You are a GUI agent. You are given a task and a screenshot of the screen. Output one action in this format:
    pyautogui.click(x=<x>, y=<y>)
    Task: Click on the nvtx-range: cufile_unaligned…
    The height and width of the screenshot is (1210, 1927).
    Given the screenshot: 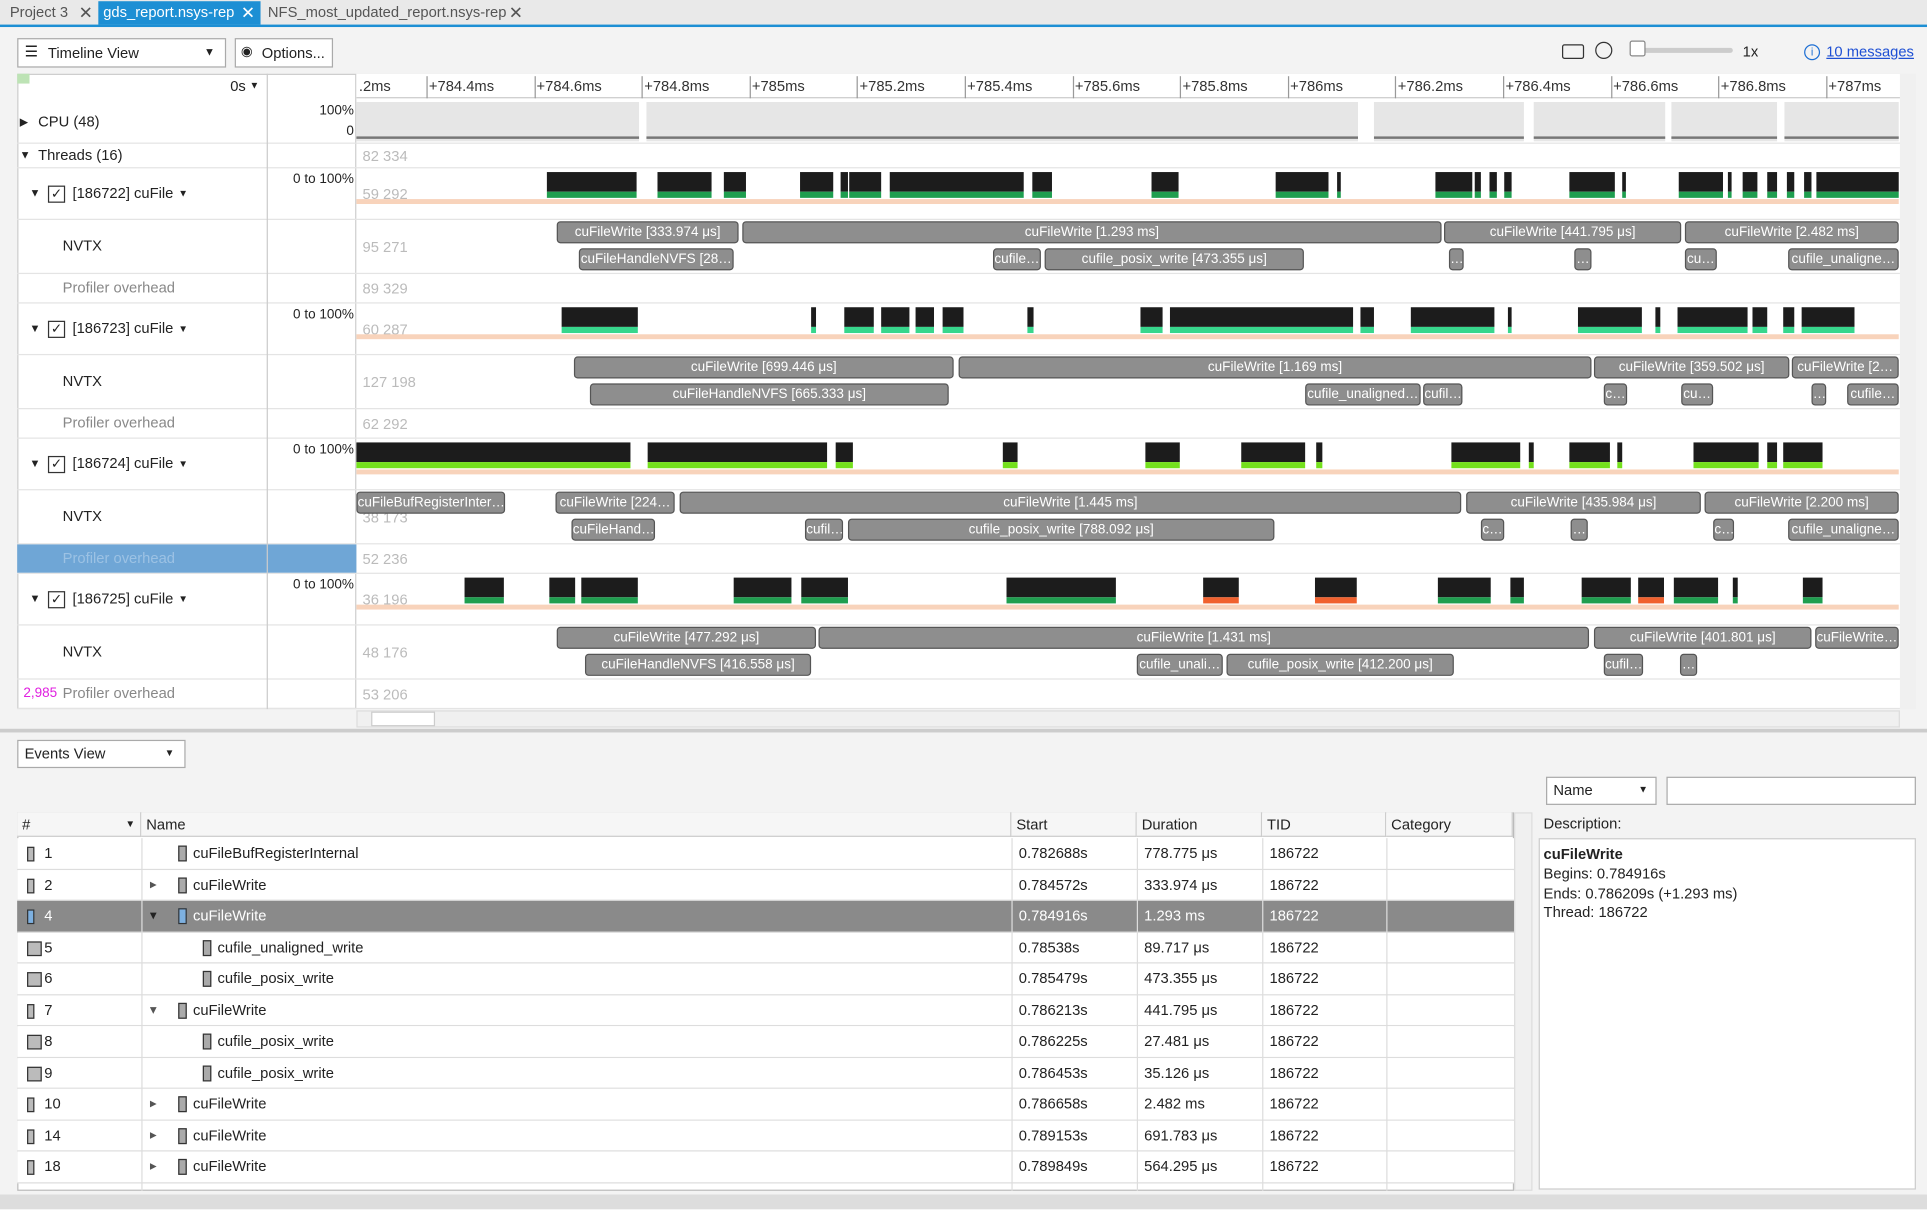 What is the action you would take?
    pyautogui.click(x=1363, y=394)
    